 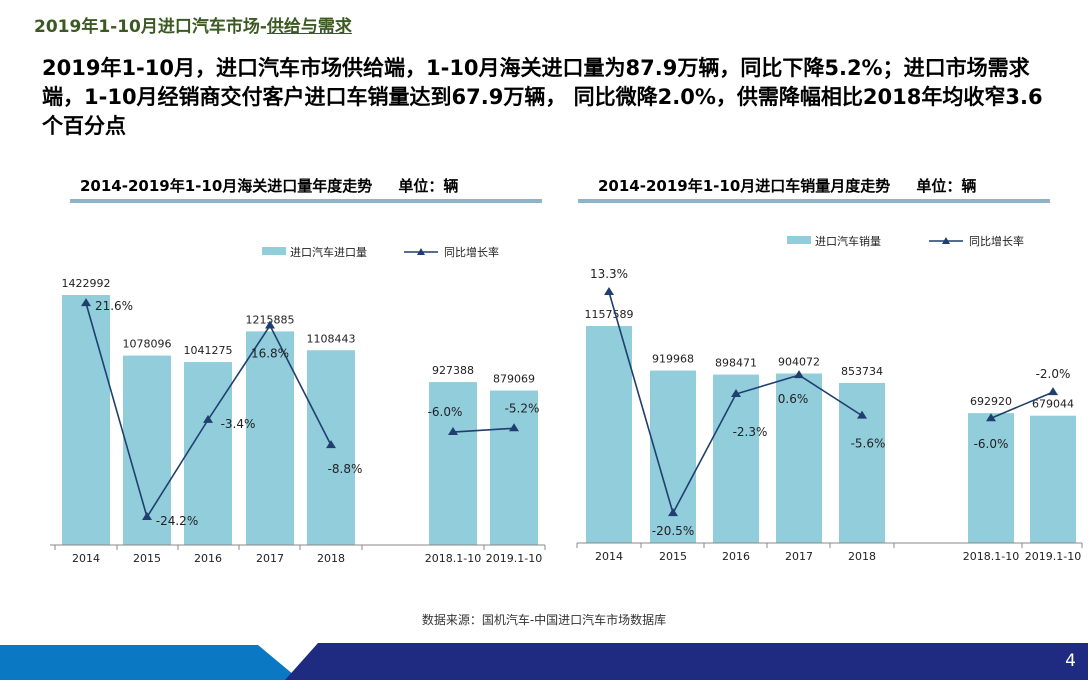 I want to click on data-source: 数据来源：国机汽车-中国进口汽车市场数据库, so click(x=544, y=620).